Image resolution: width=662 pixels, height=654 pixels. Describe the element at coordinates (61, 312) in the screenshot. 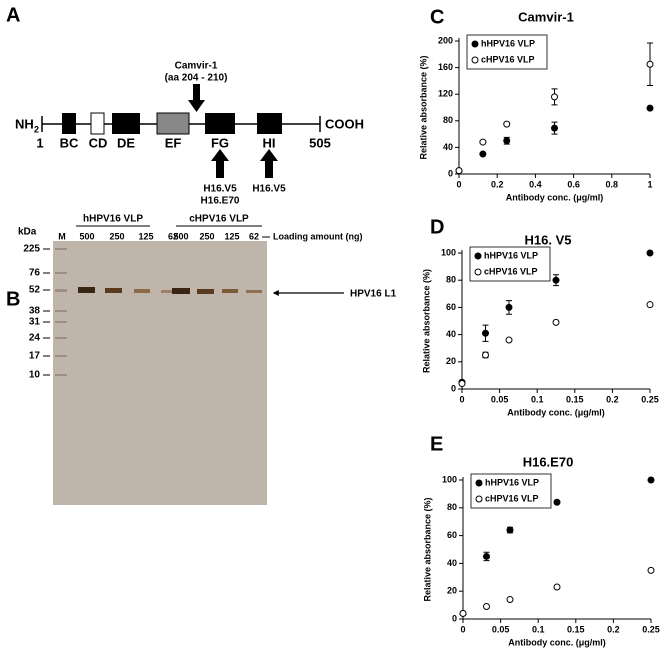

I see `ladder` at that location.